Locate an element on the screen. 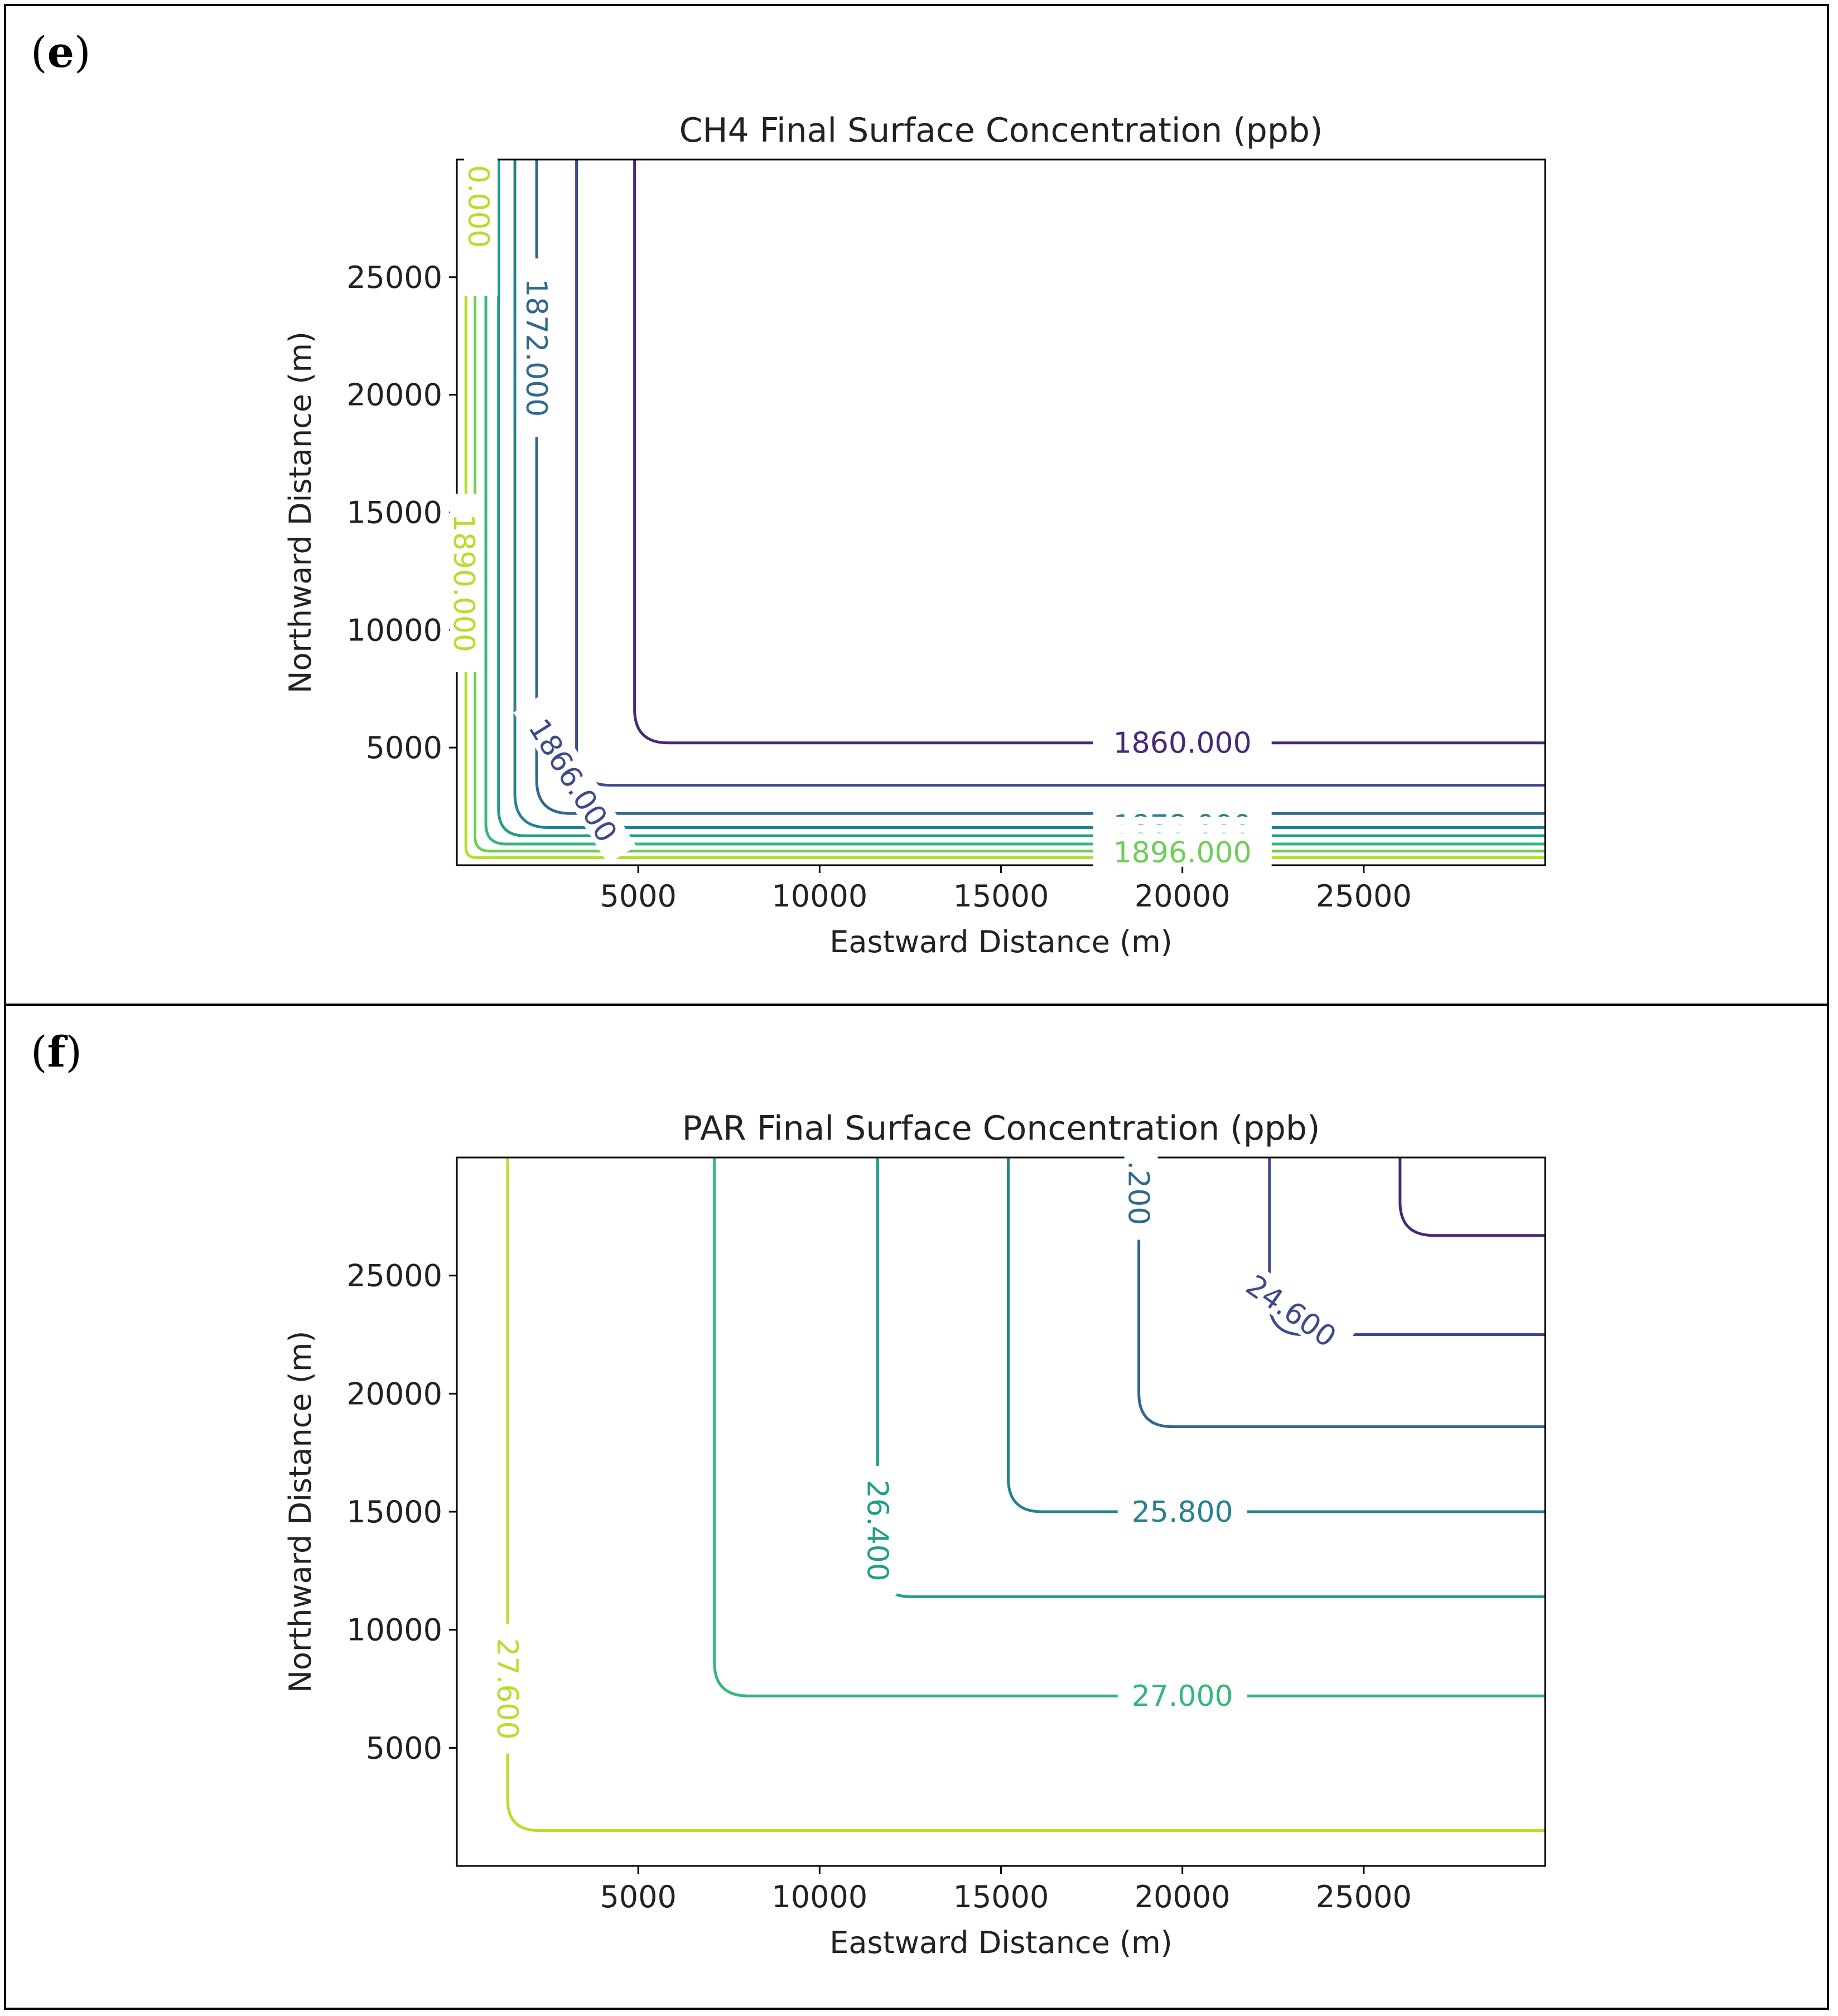 The image size is (1838, 2016). contour-label: 25.800 is located at coordinates (1182, 1512).